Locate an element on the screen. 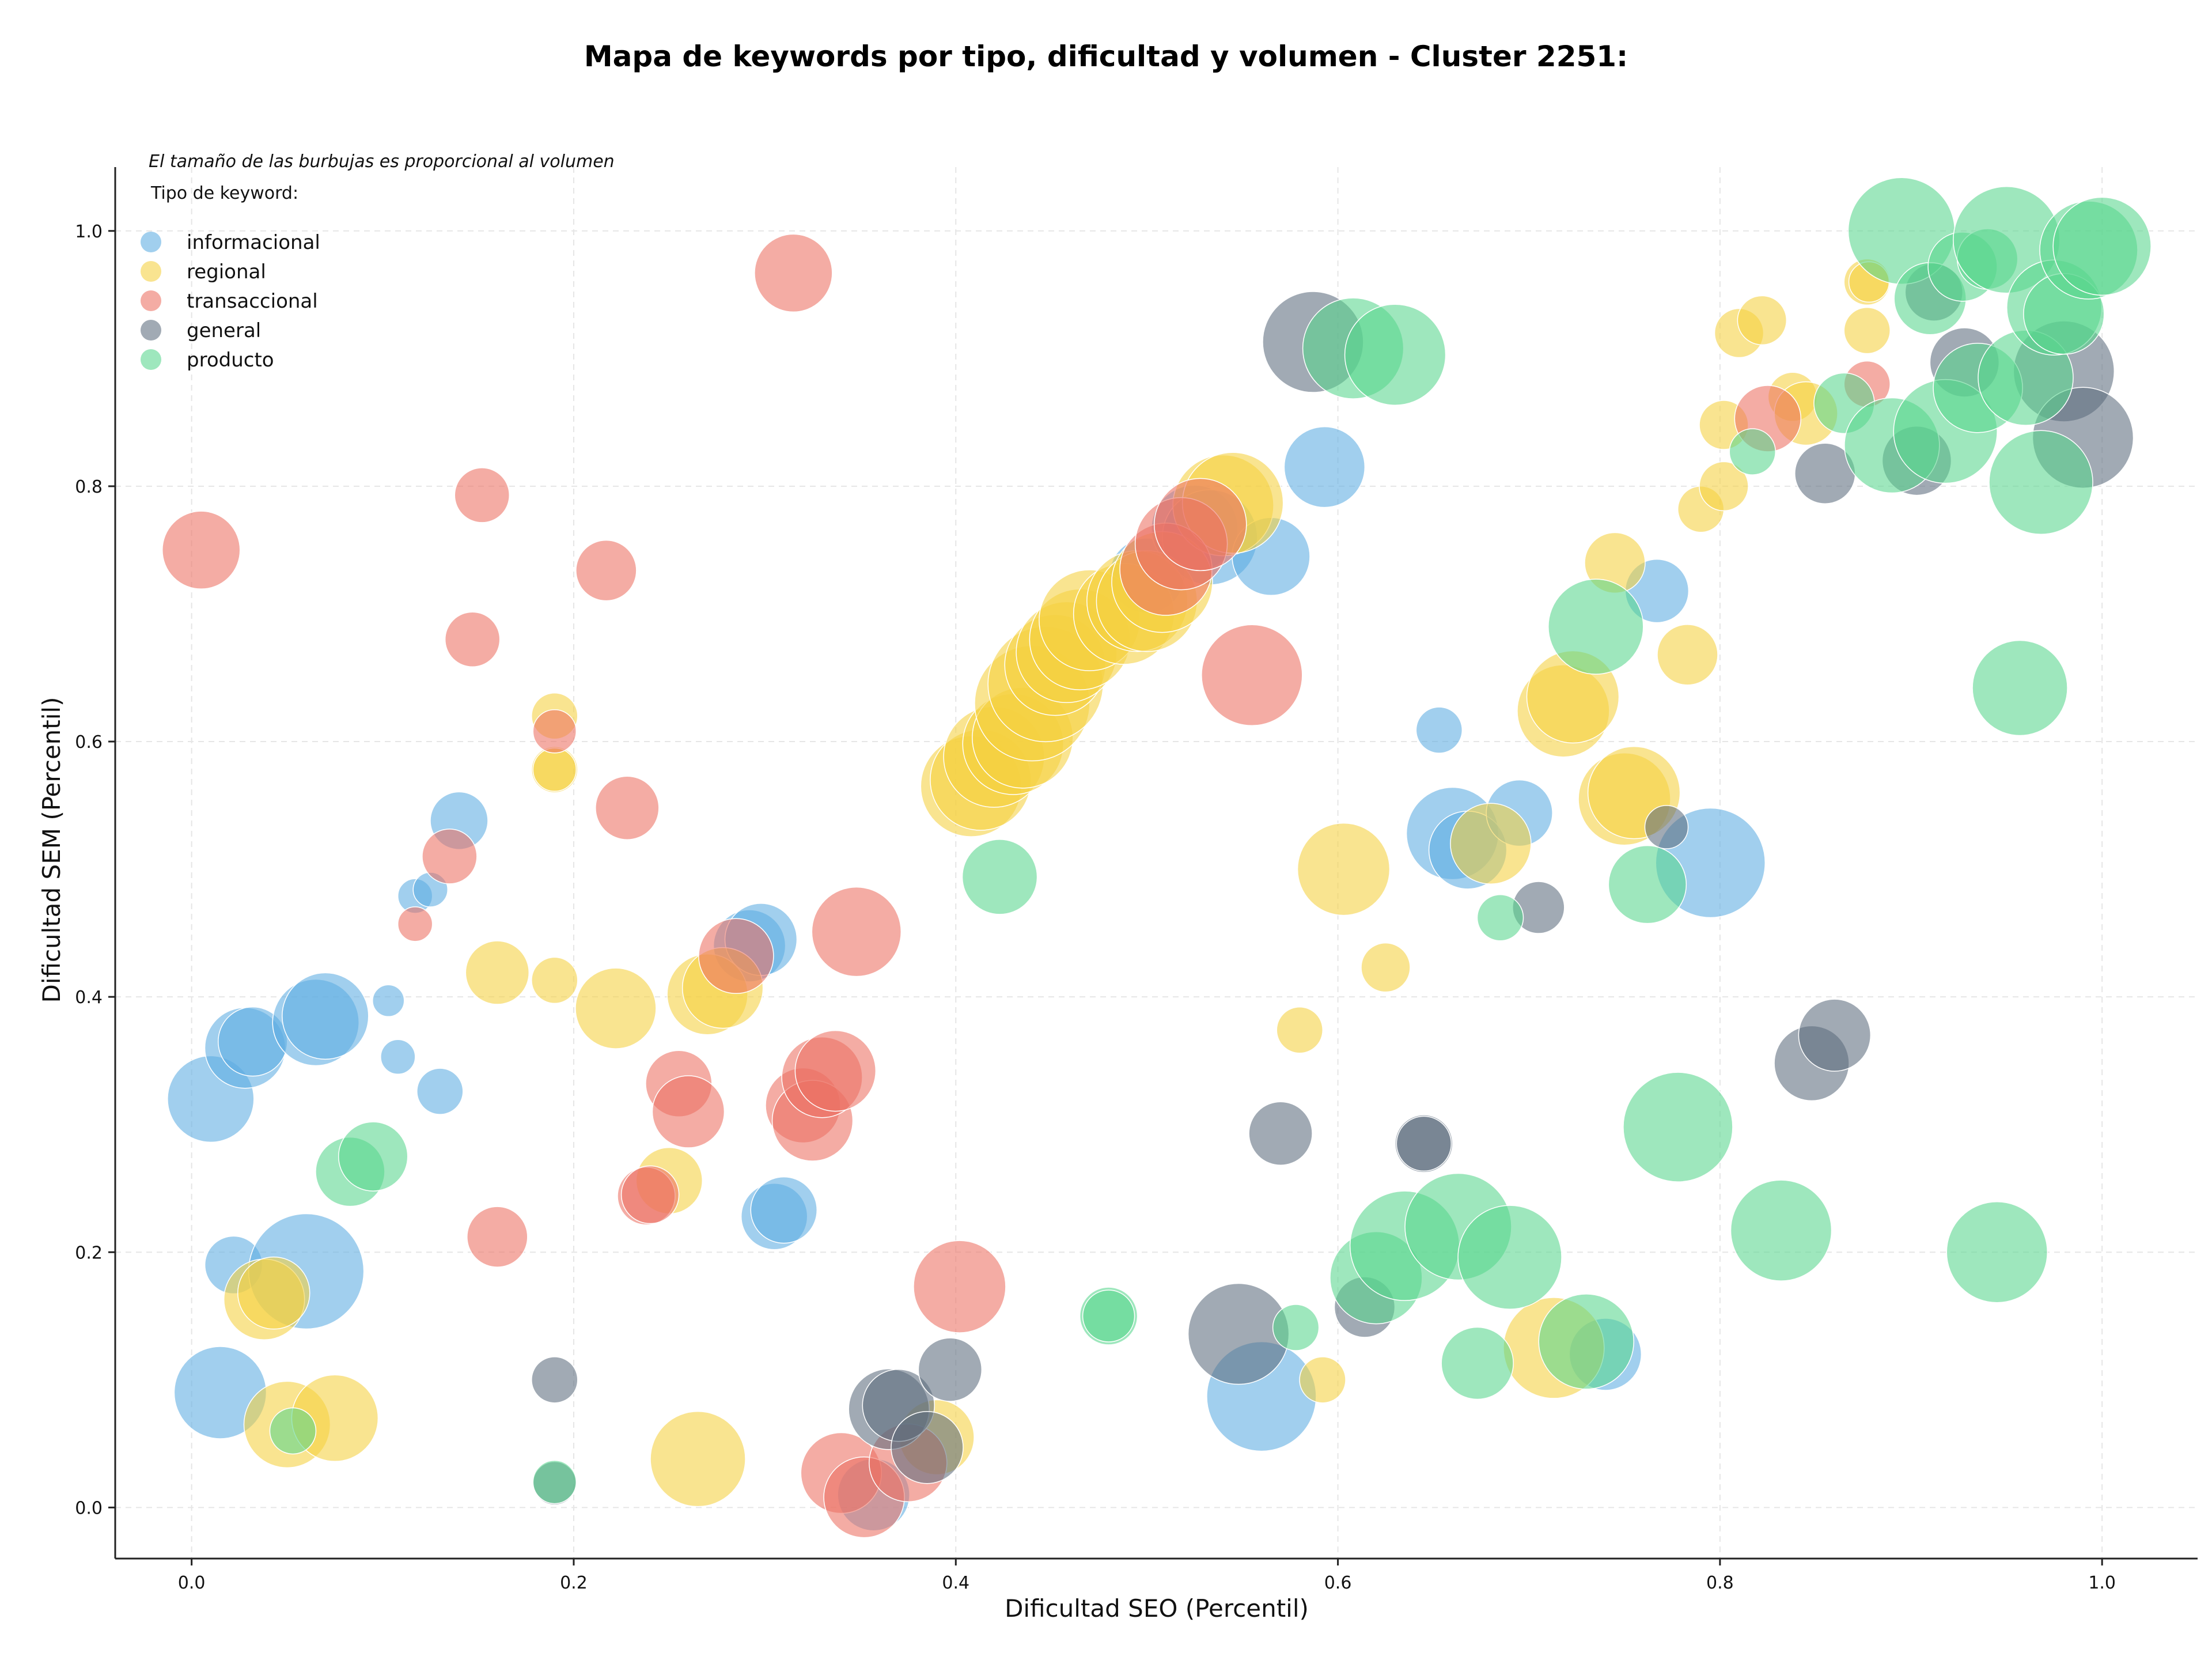 This screenshot has height=1664, width=2212. x-tick-label: 0.6 is located at coordinates (1338, 1583).